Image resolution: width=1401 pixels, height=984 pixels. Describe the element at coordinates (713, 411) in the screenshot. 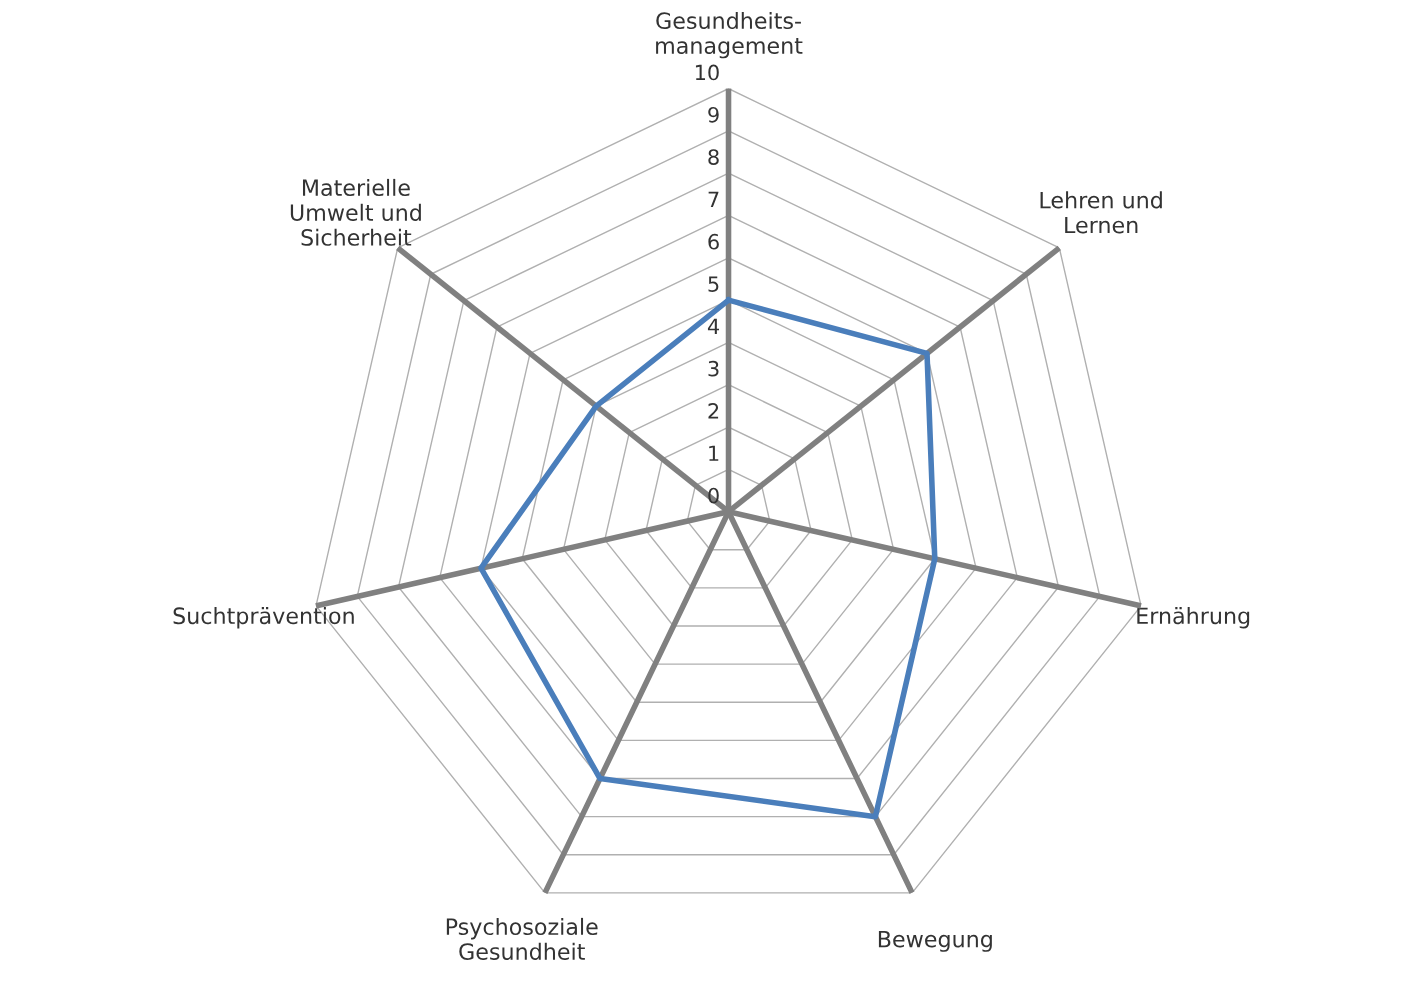

I see `y-tick-label: 2` at that location.